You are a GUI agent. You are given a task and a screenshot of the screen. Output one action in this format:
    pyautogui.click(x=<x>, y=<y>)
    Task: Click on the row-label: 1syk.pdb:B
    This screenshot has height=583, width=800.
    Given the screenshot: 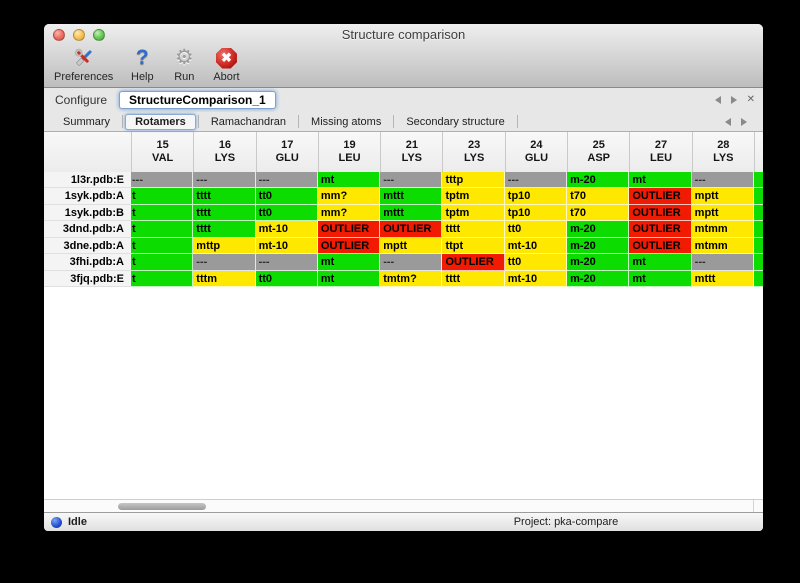 What is the action you would take?
    pyautogui.click(x=87, y=213)
    